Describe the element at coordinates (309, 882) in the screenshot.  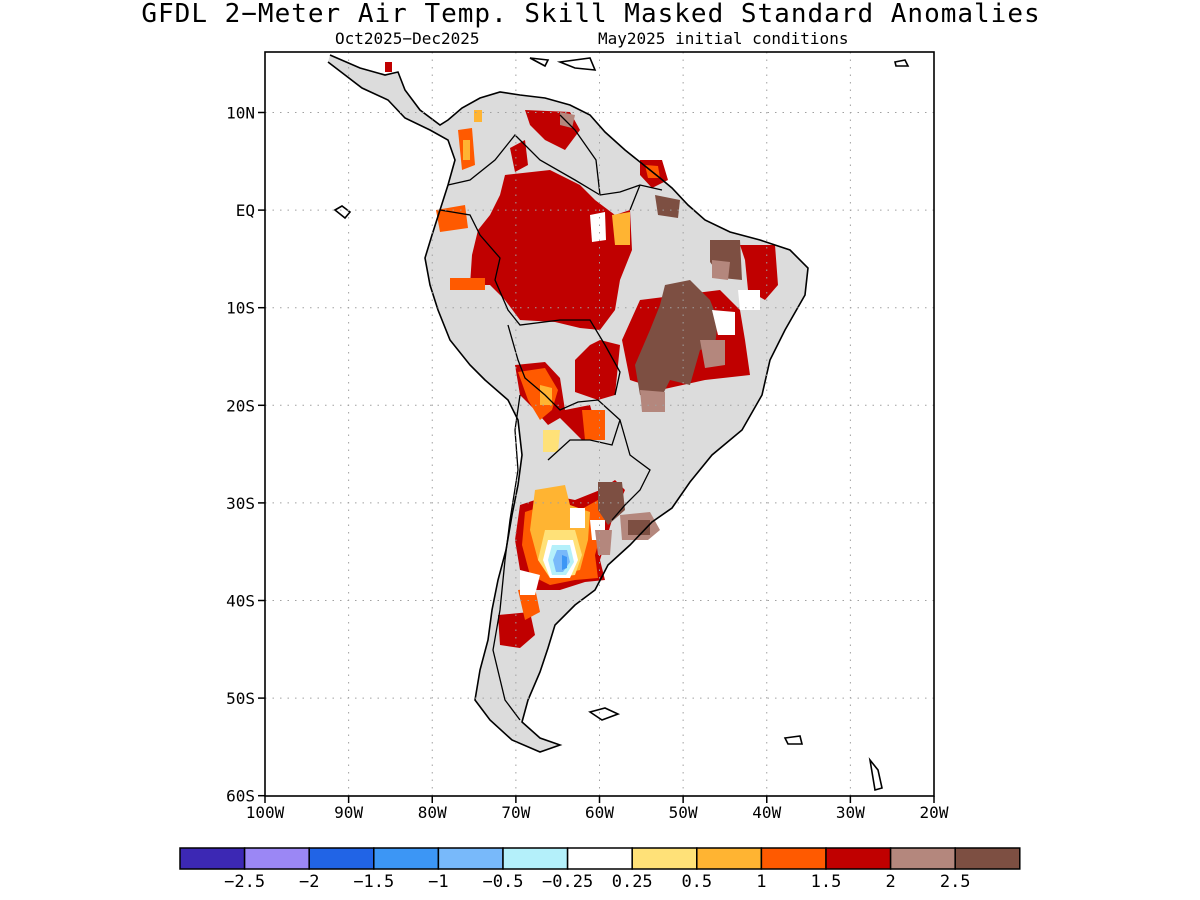
I see `colorbar-label: −2` at that location.